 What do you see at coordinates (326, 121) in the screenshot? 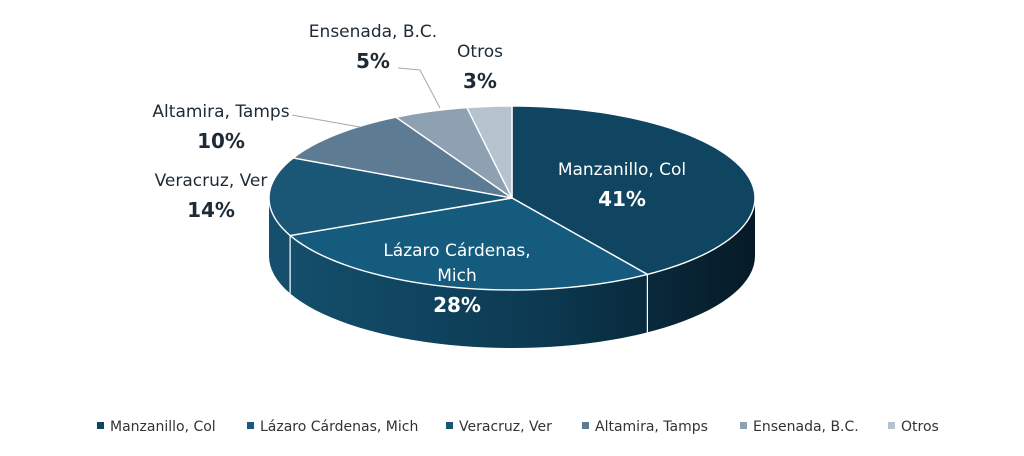
I see `leader-line-altamira-tamps` at bounding box center [326, 121].